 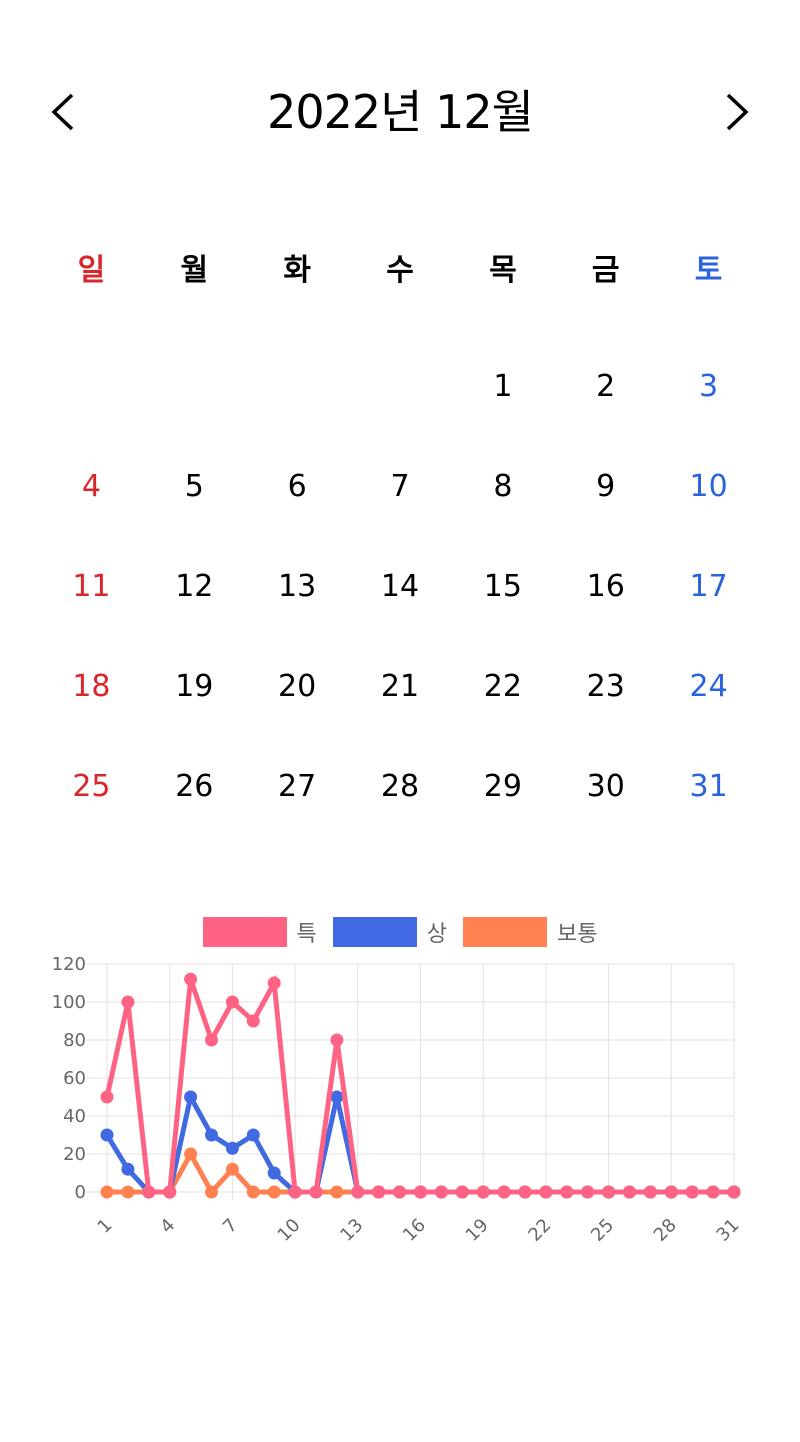 I want to click on calendar-day-18: 18, so click(x=91, y=686).